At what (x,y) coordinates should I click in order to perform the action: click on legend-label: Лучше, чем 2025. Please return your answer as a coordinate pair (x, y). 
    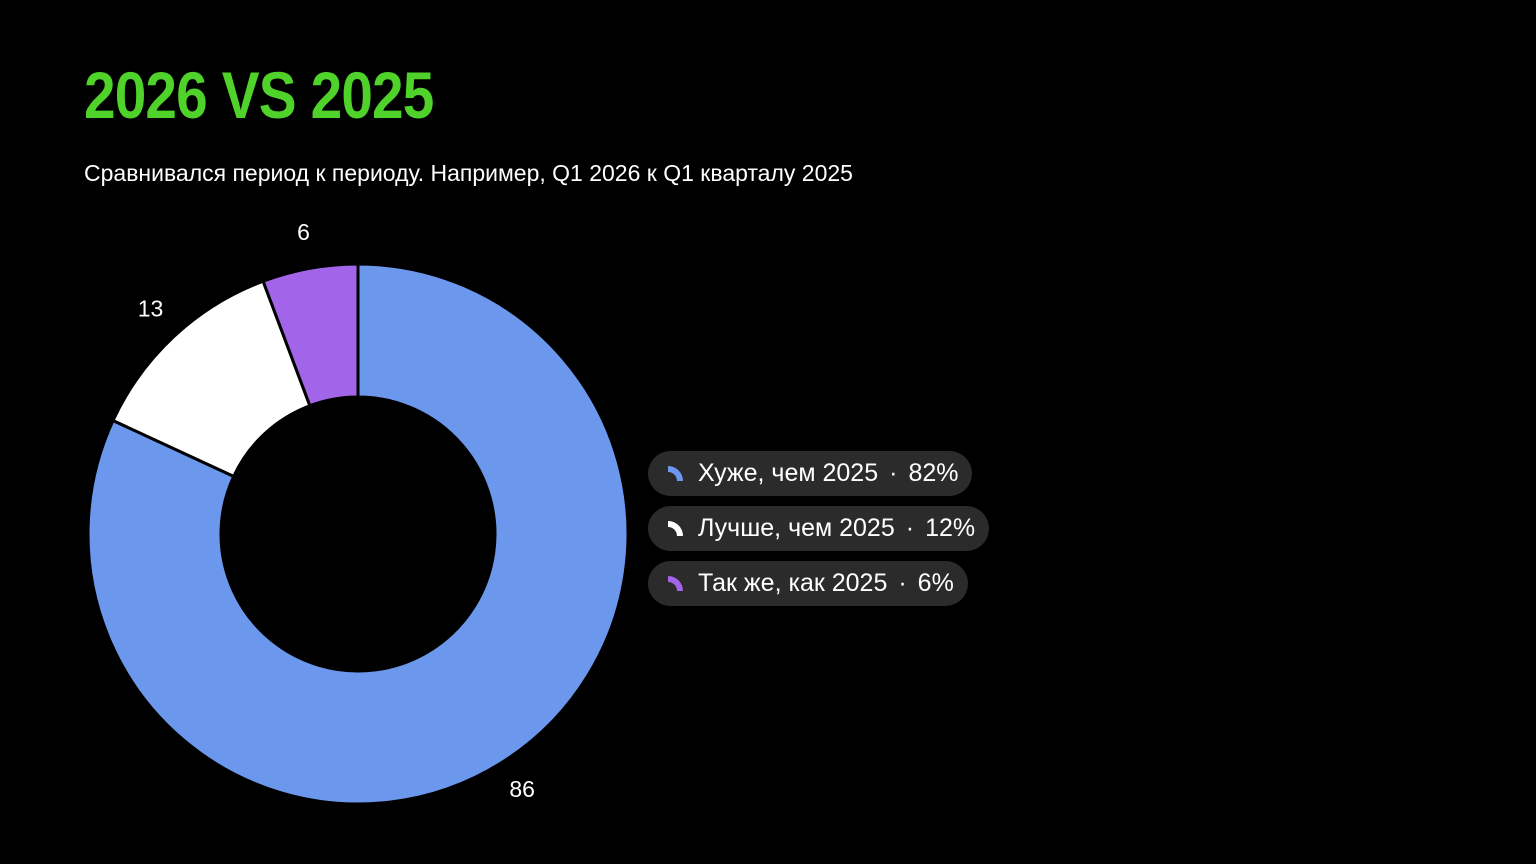
    Looking at the image, I should click on (796, 528).